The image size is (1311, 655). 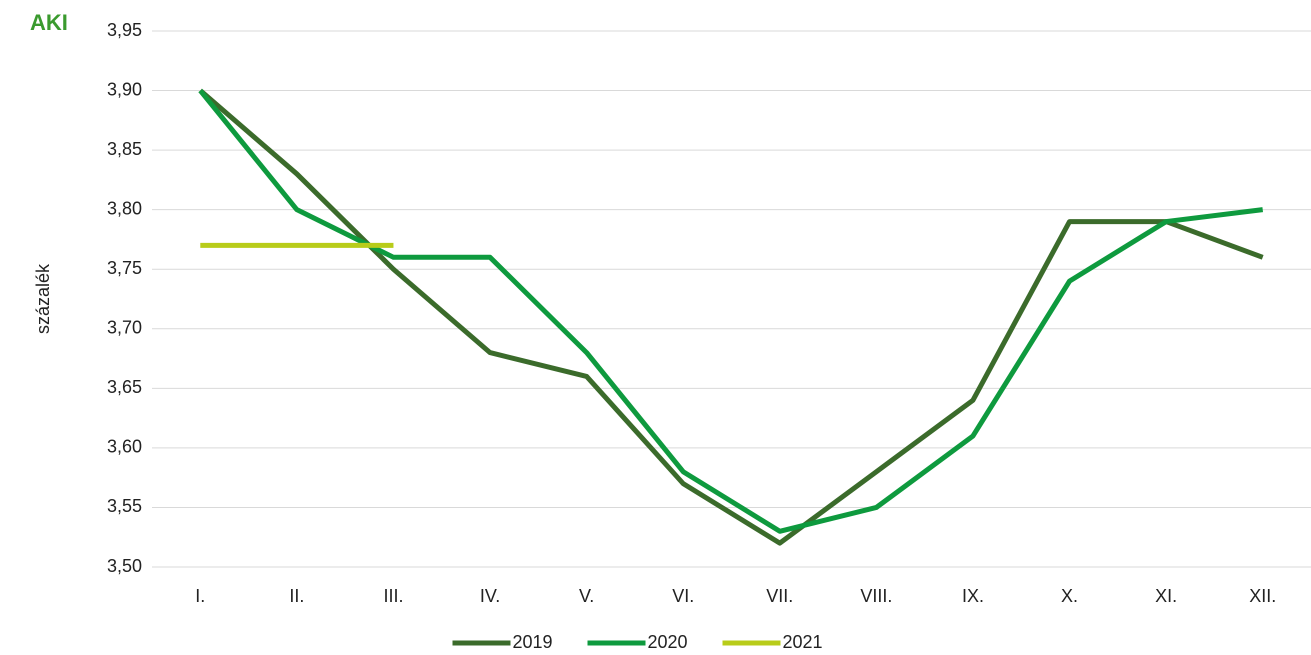 I want to click on y-tick-label: 3,85, so click(x=124, y=149).